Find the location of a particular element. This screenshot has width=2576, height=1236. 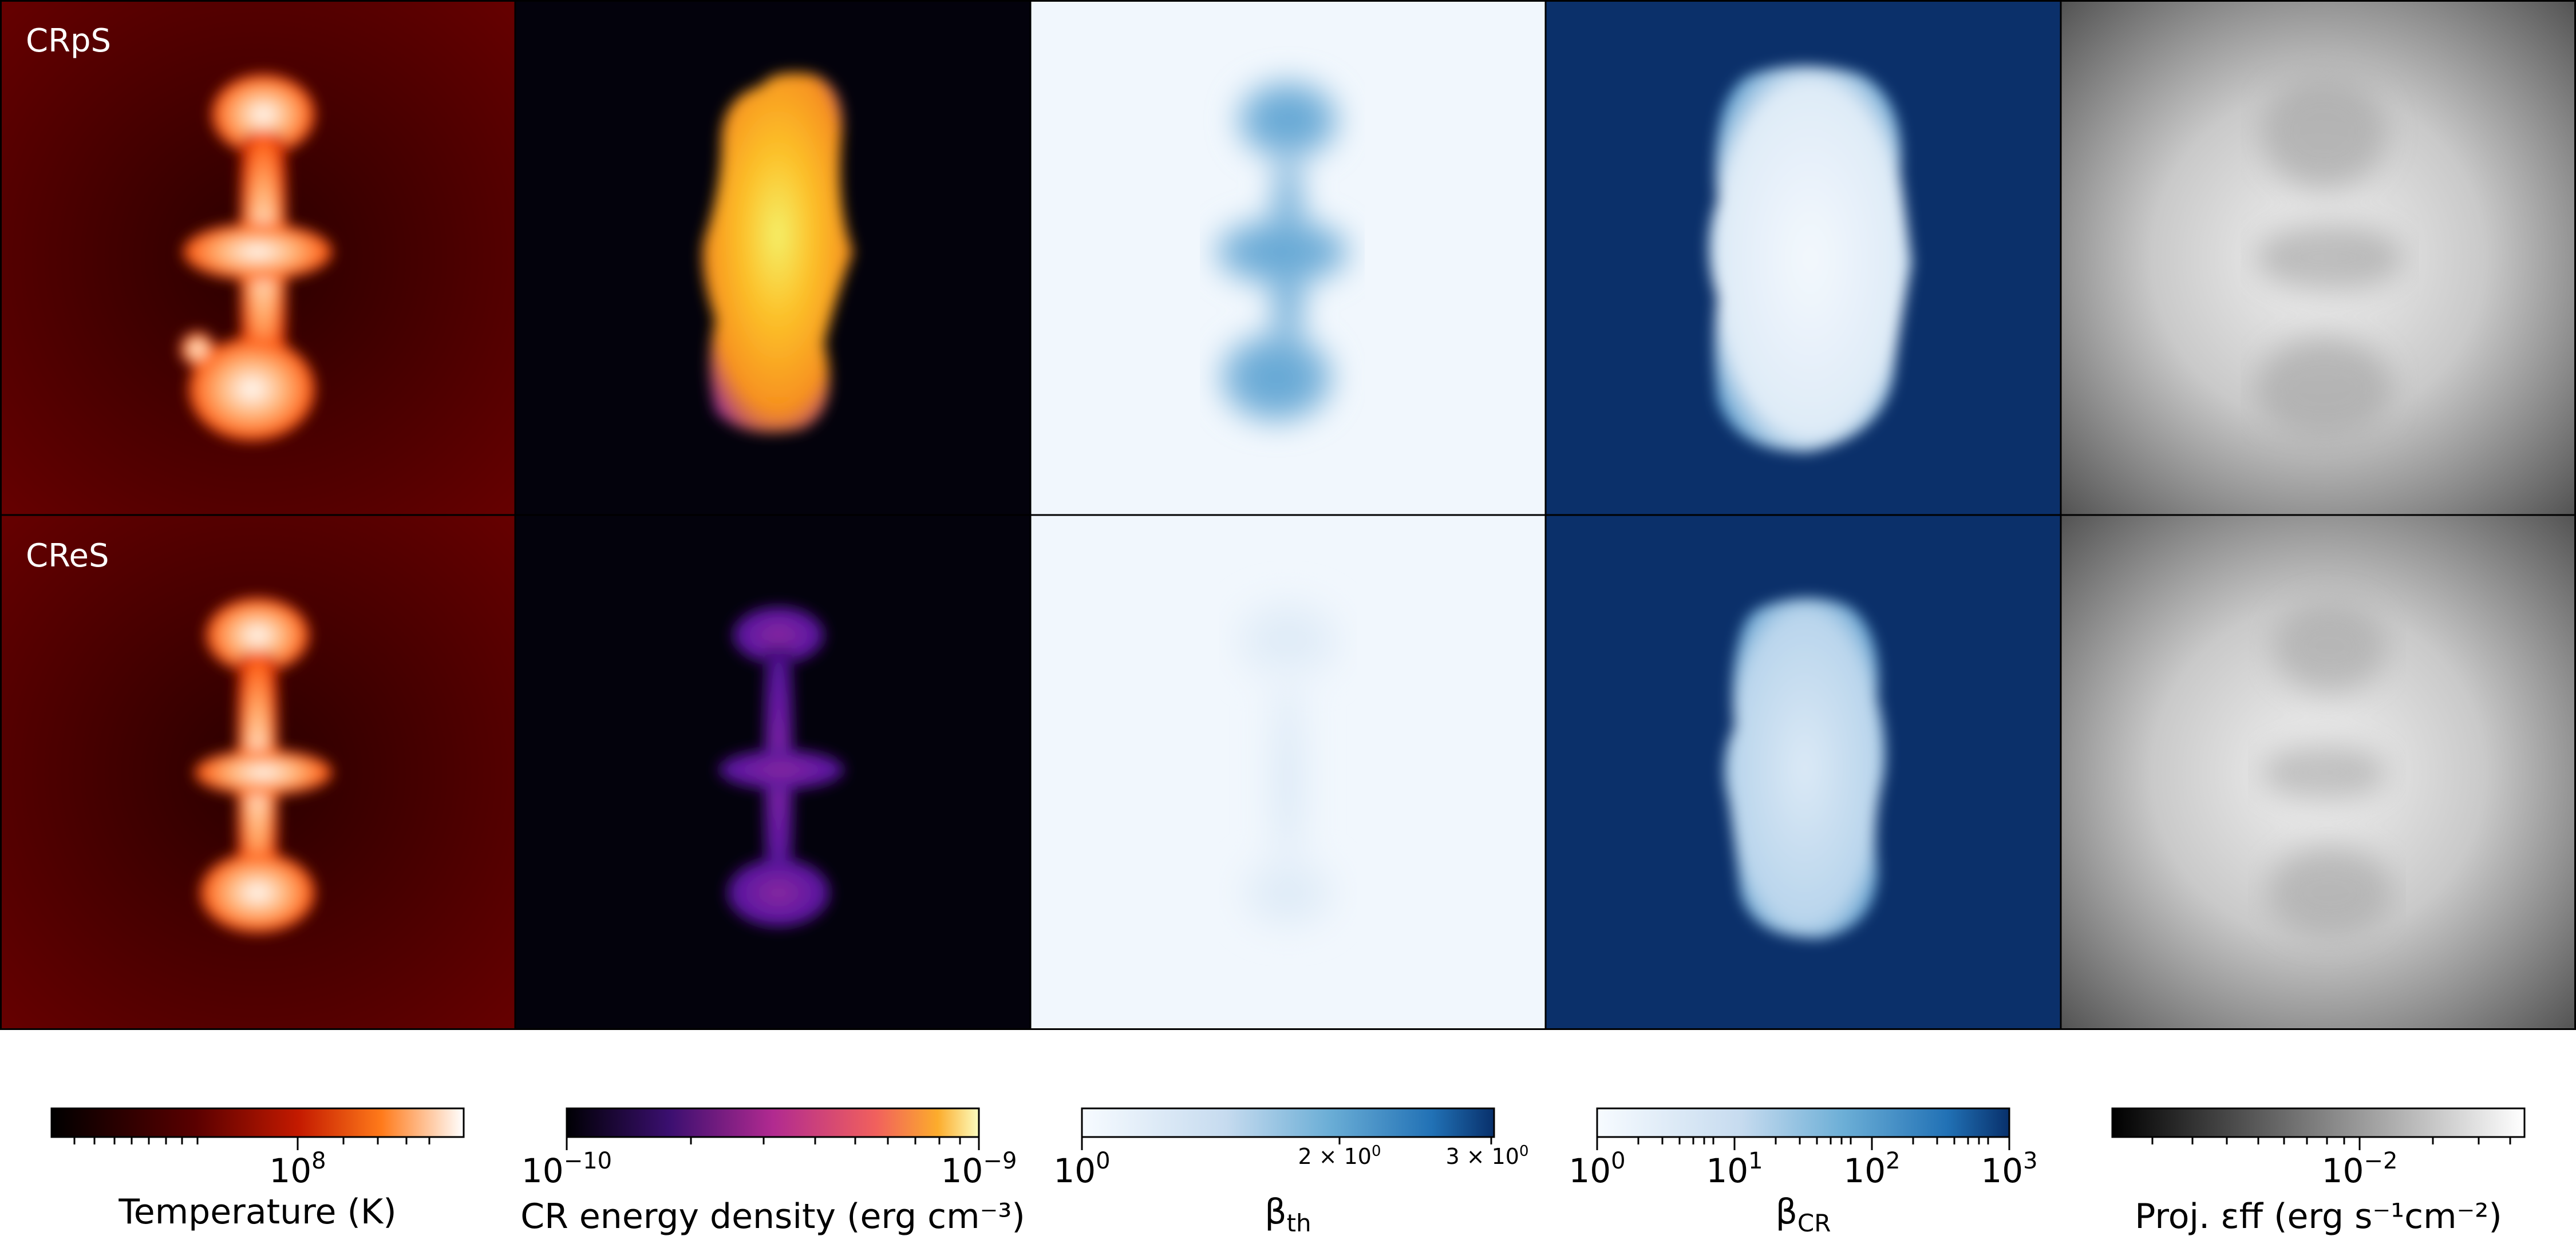

colorbar-beta-cr-tick-2: 102 is located at coordinates (1871, 1169).